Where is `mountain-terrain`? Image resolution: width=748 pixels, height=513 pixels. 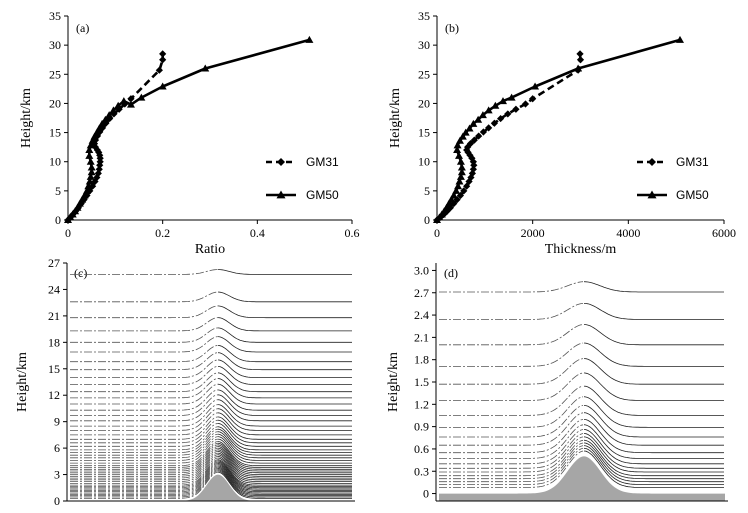
mountain-terrain is located at coordinates (211, 487).